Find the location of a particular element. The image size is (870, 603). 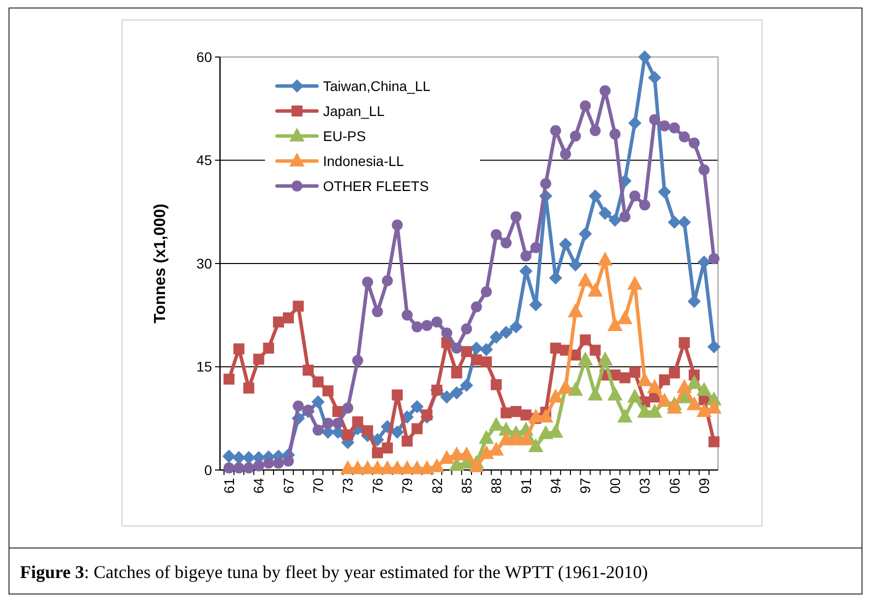

x-tick-label: 91 is located at coordinates (526, 486).